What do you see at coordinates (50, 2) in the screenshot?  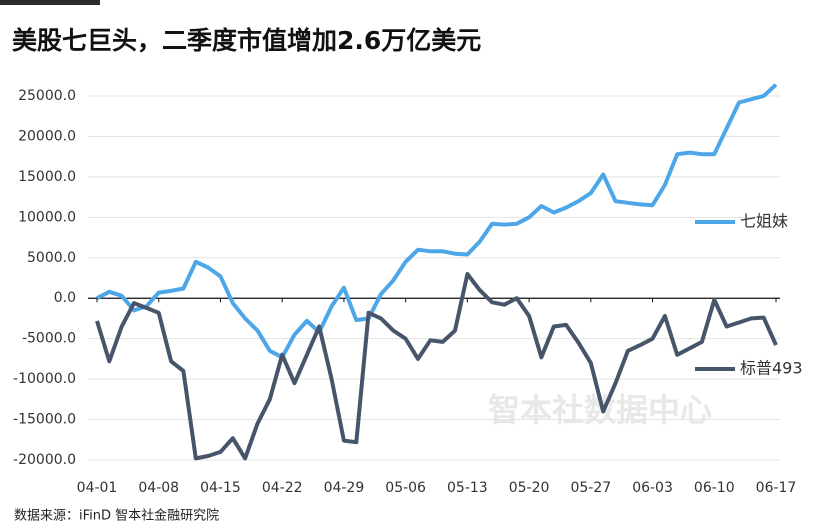 I see `title-bar` at bounding box center [50, 2].